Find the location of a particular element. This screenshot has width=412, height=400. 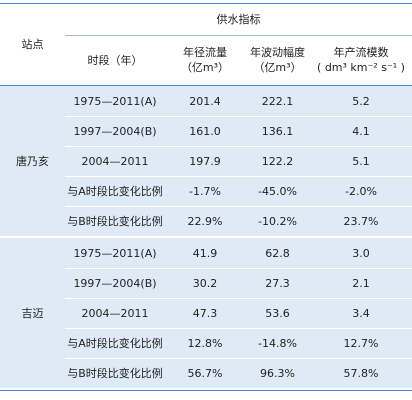

value-cell: 22.9% is located at coordinates (205, 221).